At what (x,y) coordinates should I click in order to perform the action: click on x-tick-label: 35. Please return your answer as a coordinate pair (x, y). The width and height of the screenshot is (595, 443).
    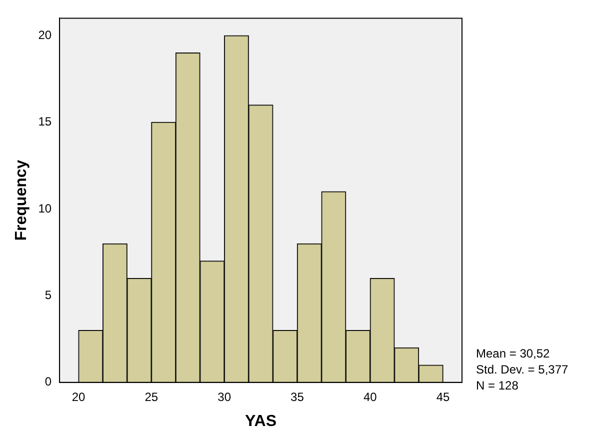
    Looking at the image, I should click on (297, 397).